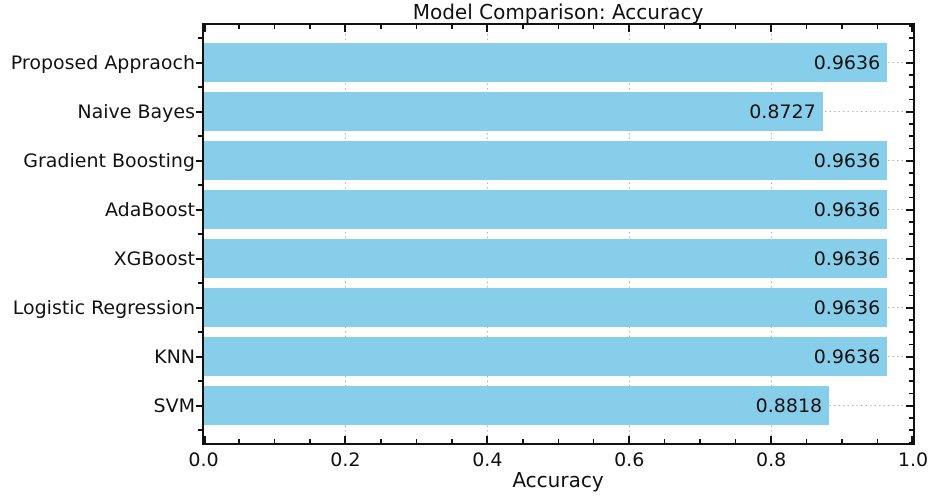 Image resolution: width=930 pixels, height=497 pixels. I want to click on bar: 0.8818, so click(516, 405).